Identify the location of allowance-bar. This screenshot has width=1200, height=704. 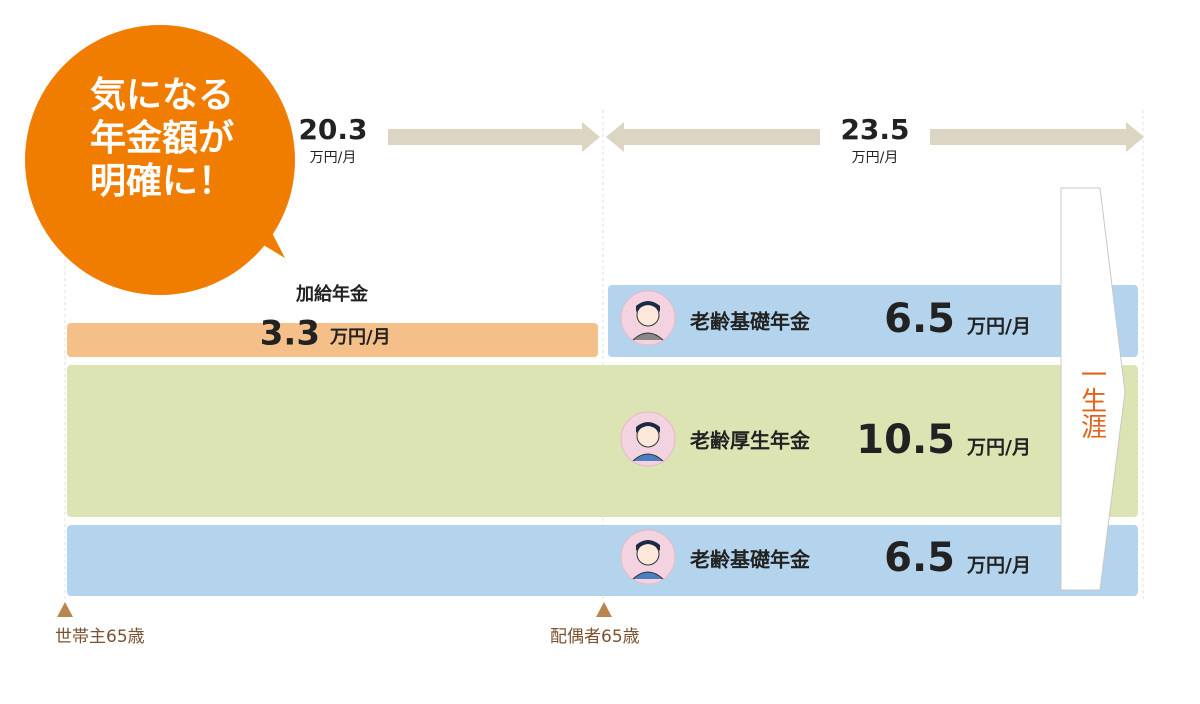
(332, 340).